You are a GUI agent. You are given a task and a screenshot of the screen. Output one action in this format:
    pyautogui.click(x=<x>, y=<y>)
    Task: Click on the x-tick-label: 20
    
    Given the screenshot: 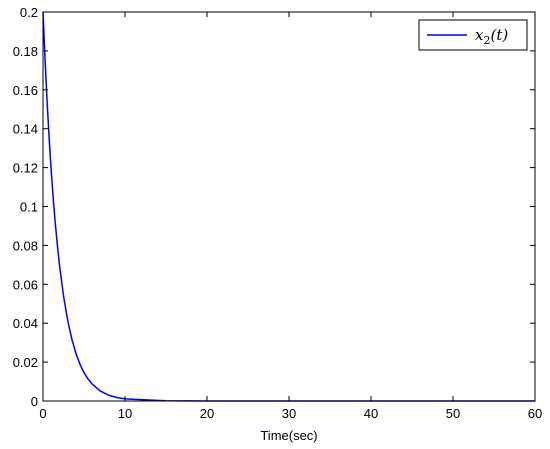 What is the action you would take?
    pyautogui.click(x=207, y=413)
    